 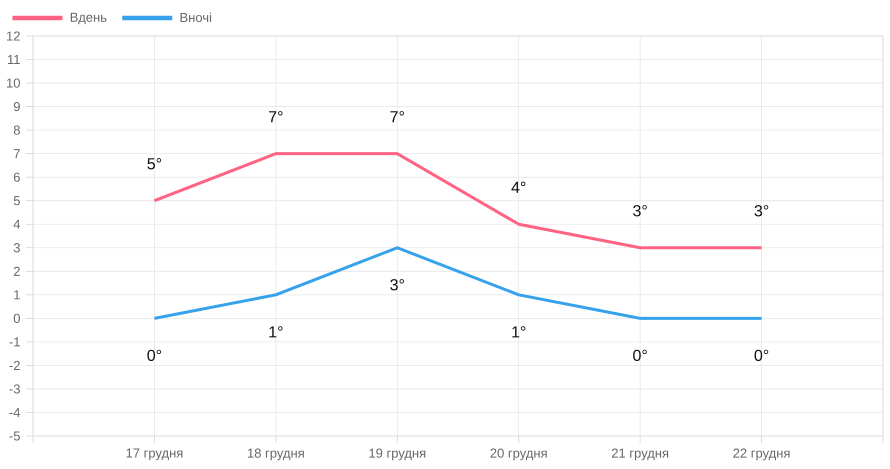 What do you see at coordinates (14, 59) in the screenshot?
I see `y-tick-label: 11` at bounding box center [14, 59].